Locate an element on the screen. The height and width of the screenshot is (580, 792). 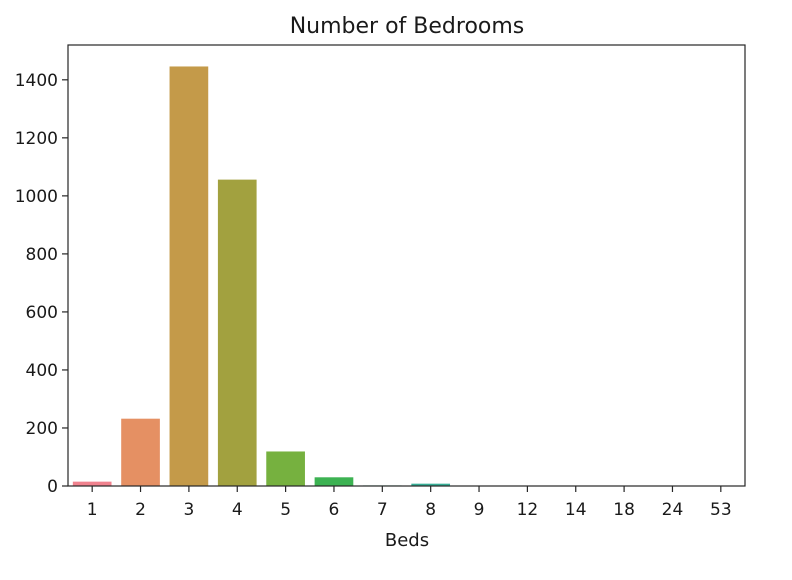
x-axis-label: Beds is located at coordinates (407, 540).